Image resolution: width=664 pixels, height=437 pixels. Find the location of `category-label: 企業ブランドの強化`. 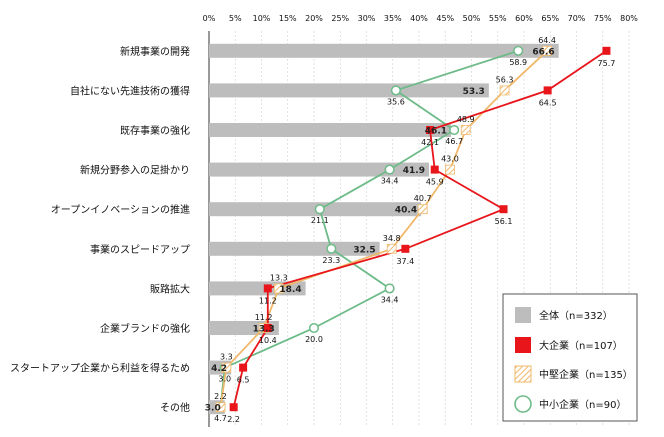

category-label: 企業ブランドの強化 is located at coordinates (145, 328).